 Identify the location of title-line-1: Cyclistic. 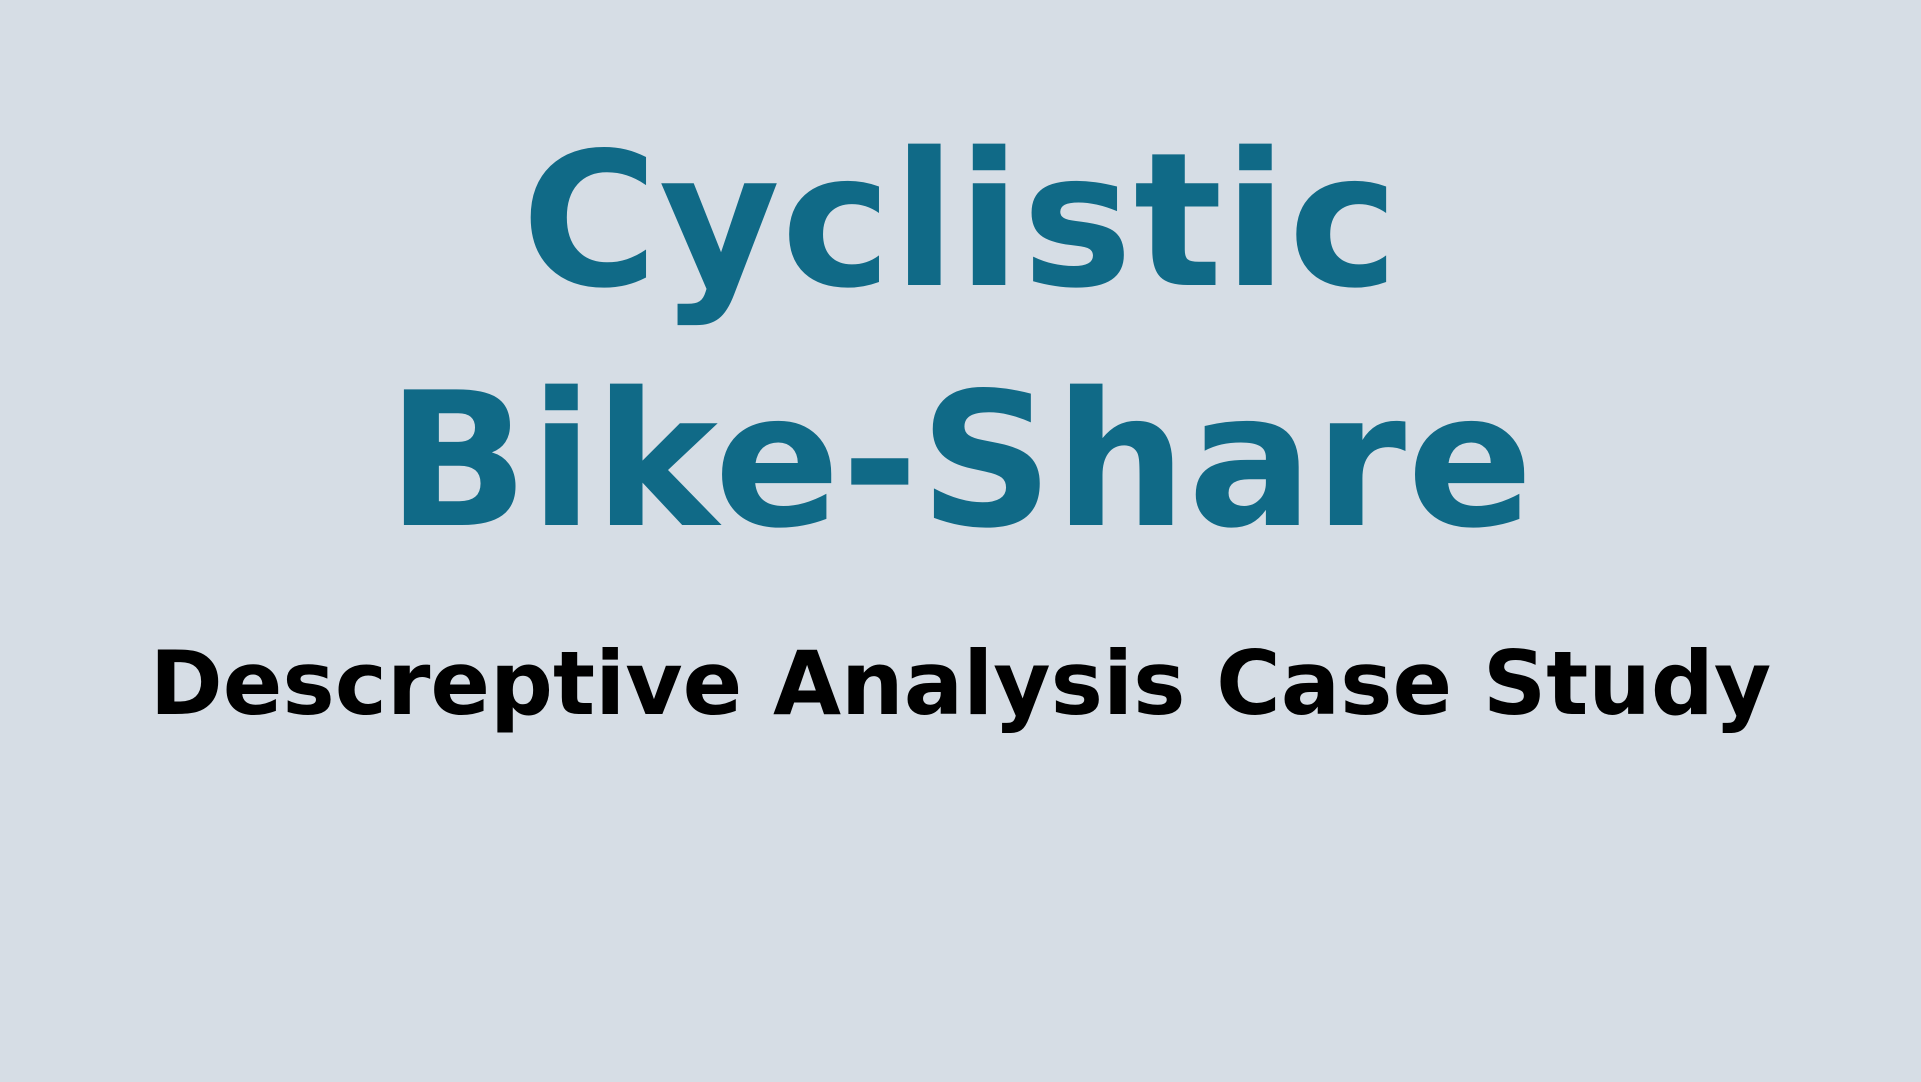
(960, 220).